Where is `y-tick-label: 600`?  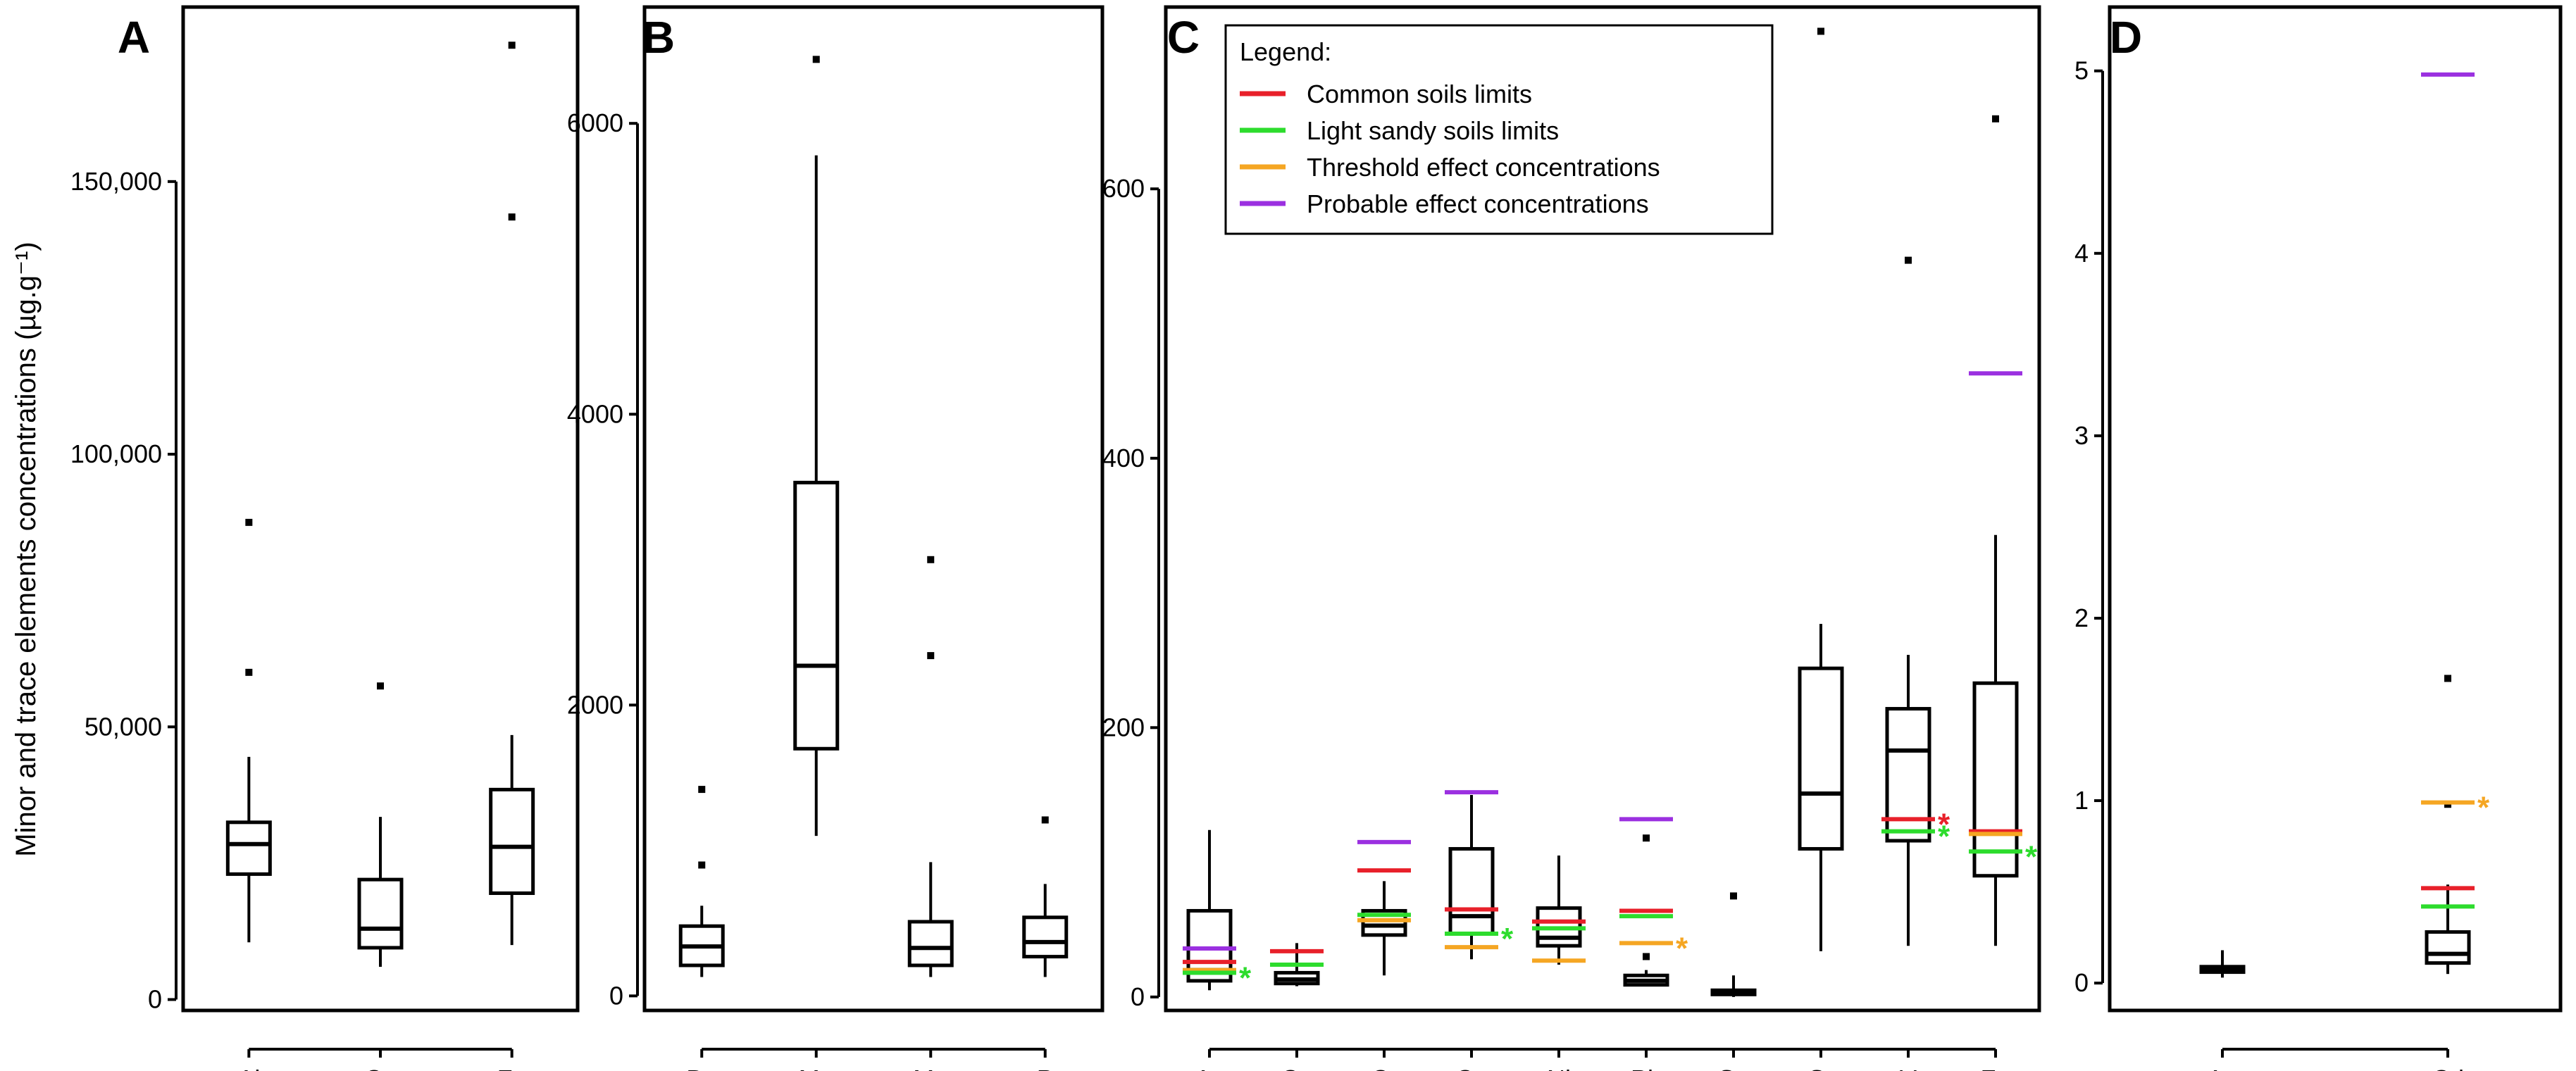
y-tick-label: 600 is located at coordinates (1123, 189).